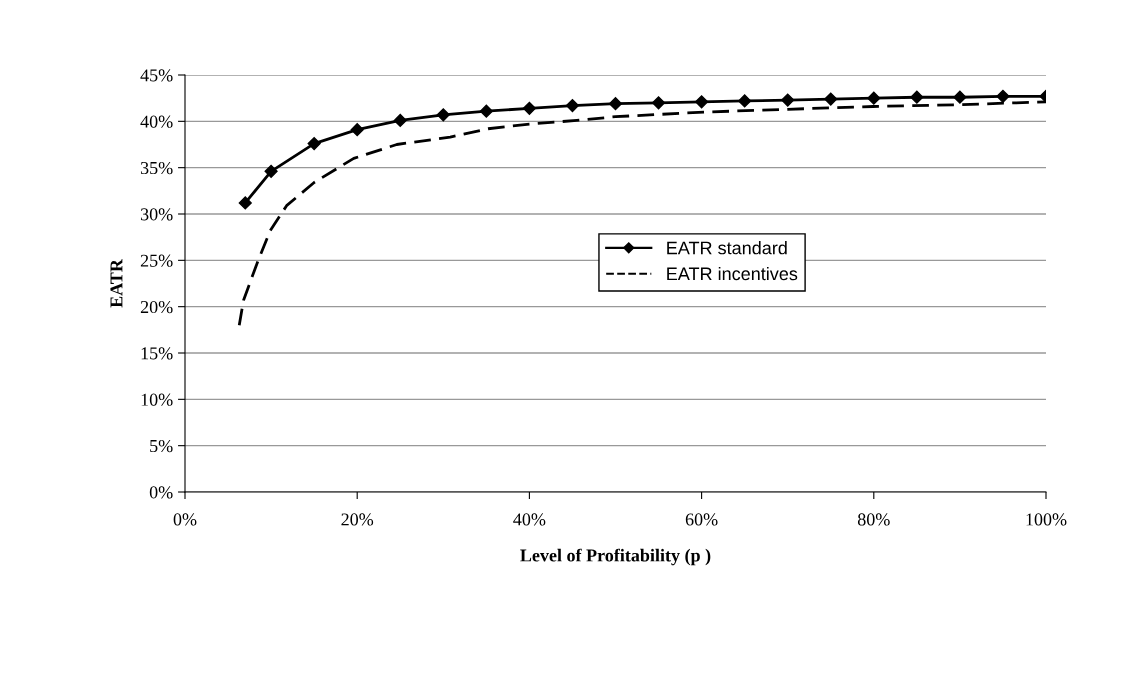  What do you see at coordinates (615, 557) in the screenshot?
I see `x-axis-title: Level of Profitability (p )` at bounding box center [615, 557].